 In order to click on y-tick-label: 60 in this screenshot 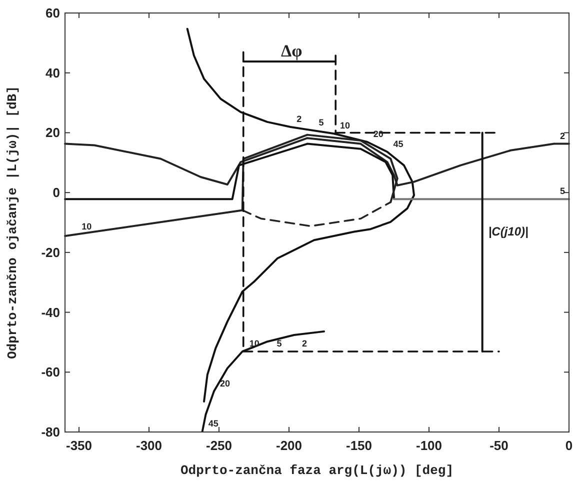, I will do `click(53, 13)`.